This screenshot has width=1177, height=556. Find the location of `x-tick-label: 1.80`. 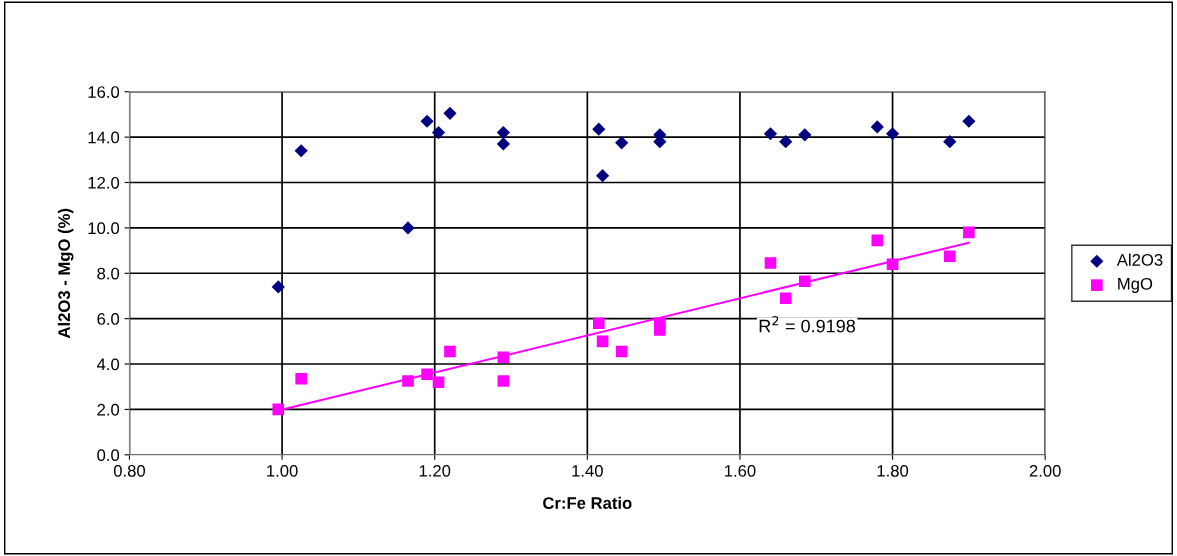

x-tick-label: 1.80 is located at coordinates (893, 470).